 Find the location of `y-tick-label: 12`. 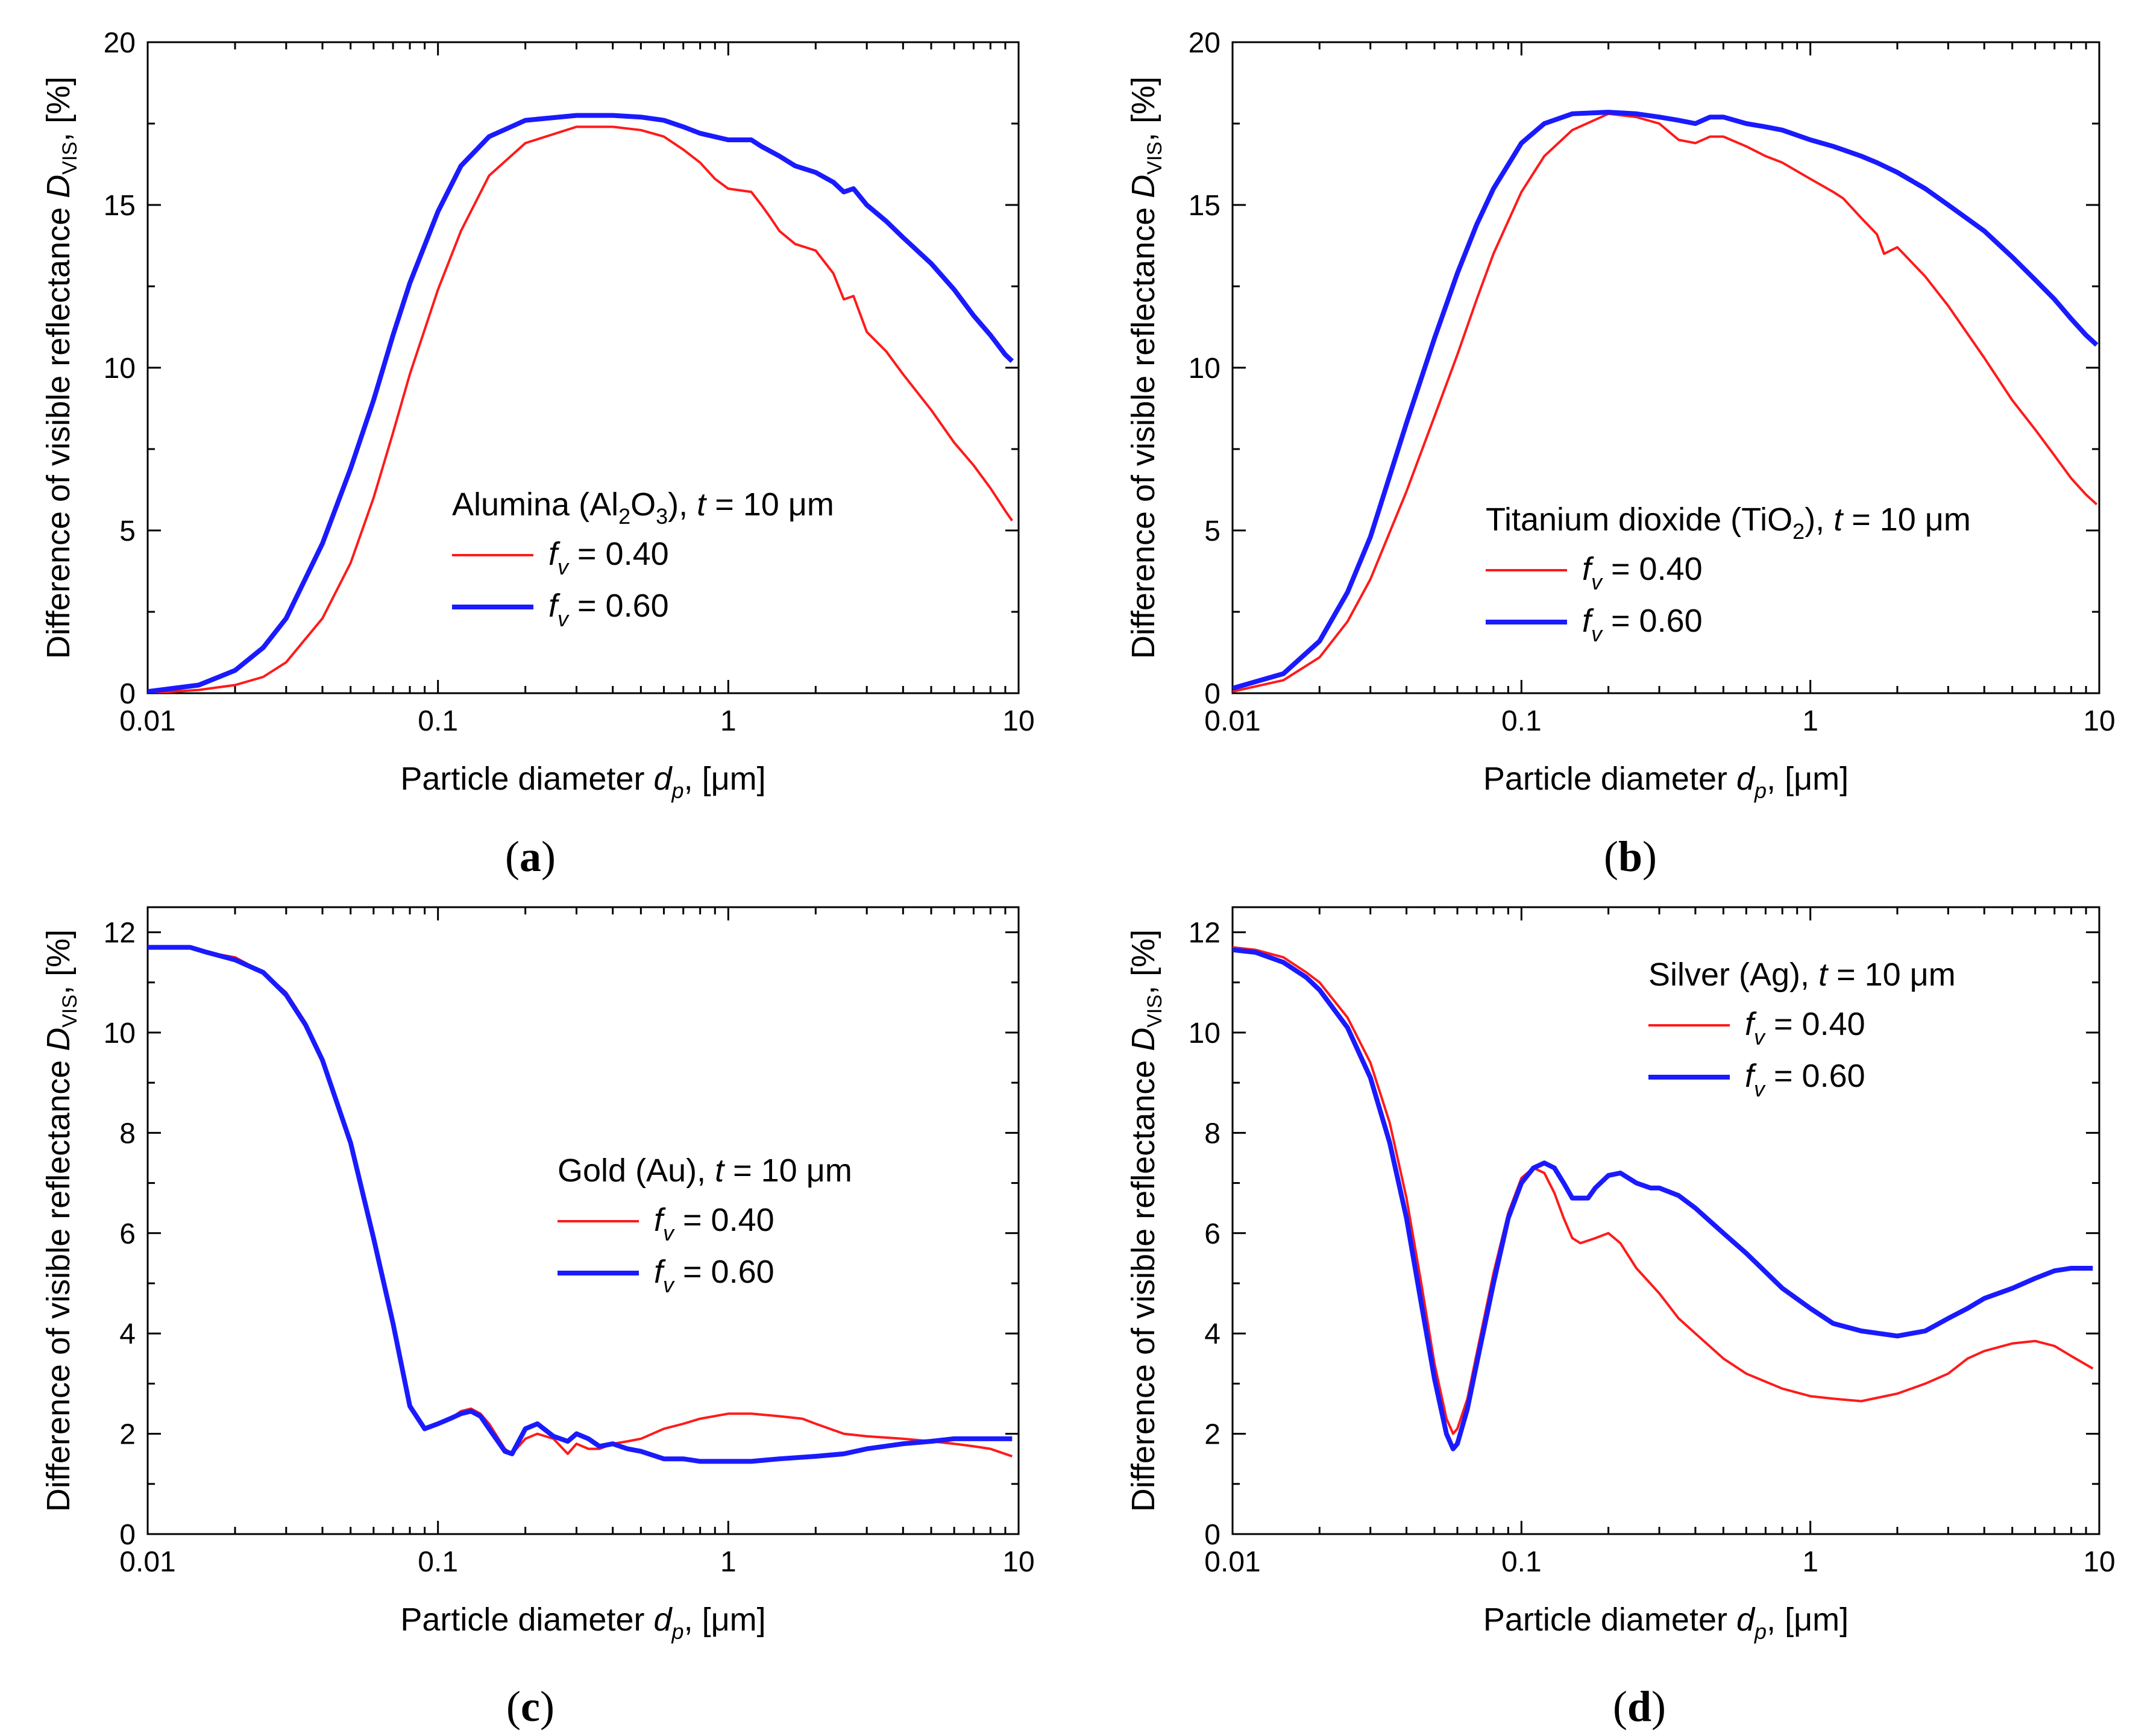

y-tick-label: 12 is located at coordinates (120, 933).